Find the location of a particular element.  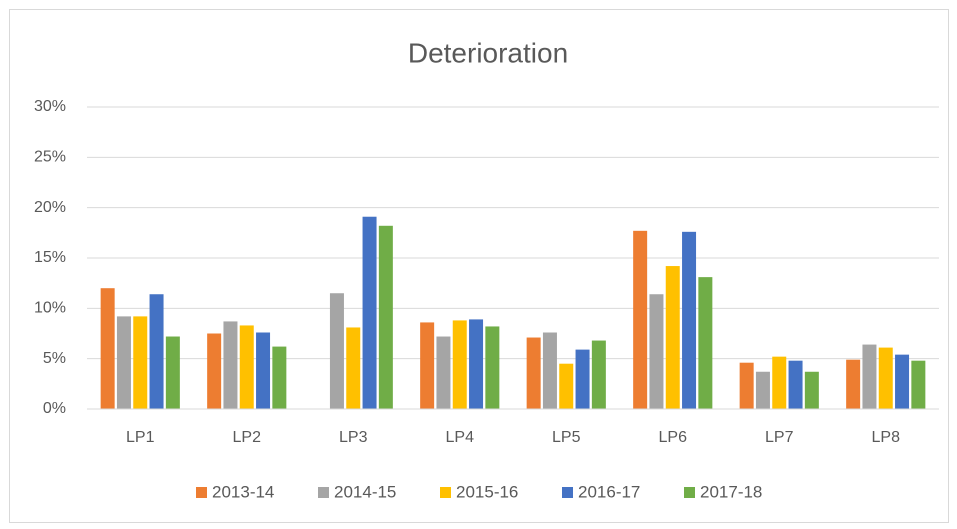

legend-label: 2017-18 is located at coordinates (731, 491).